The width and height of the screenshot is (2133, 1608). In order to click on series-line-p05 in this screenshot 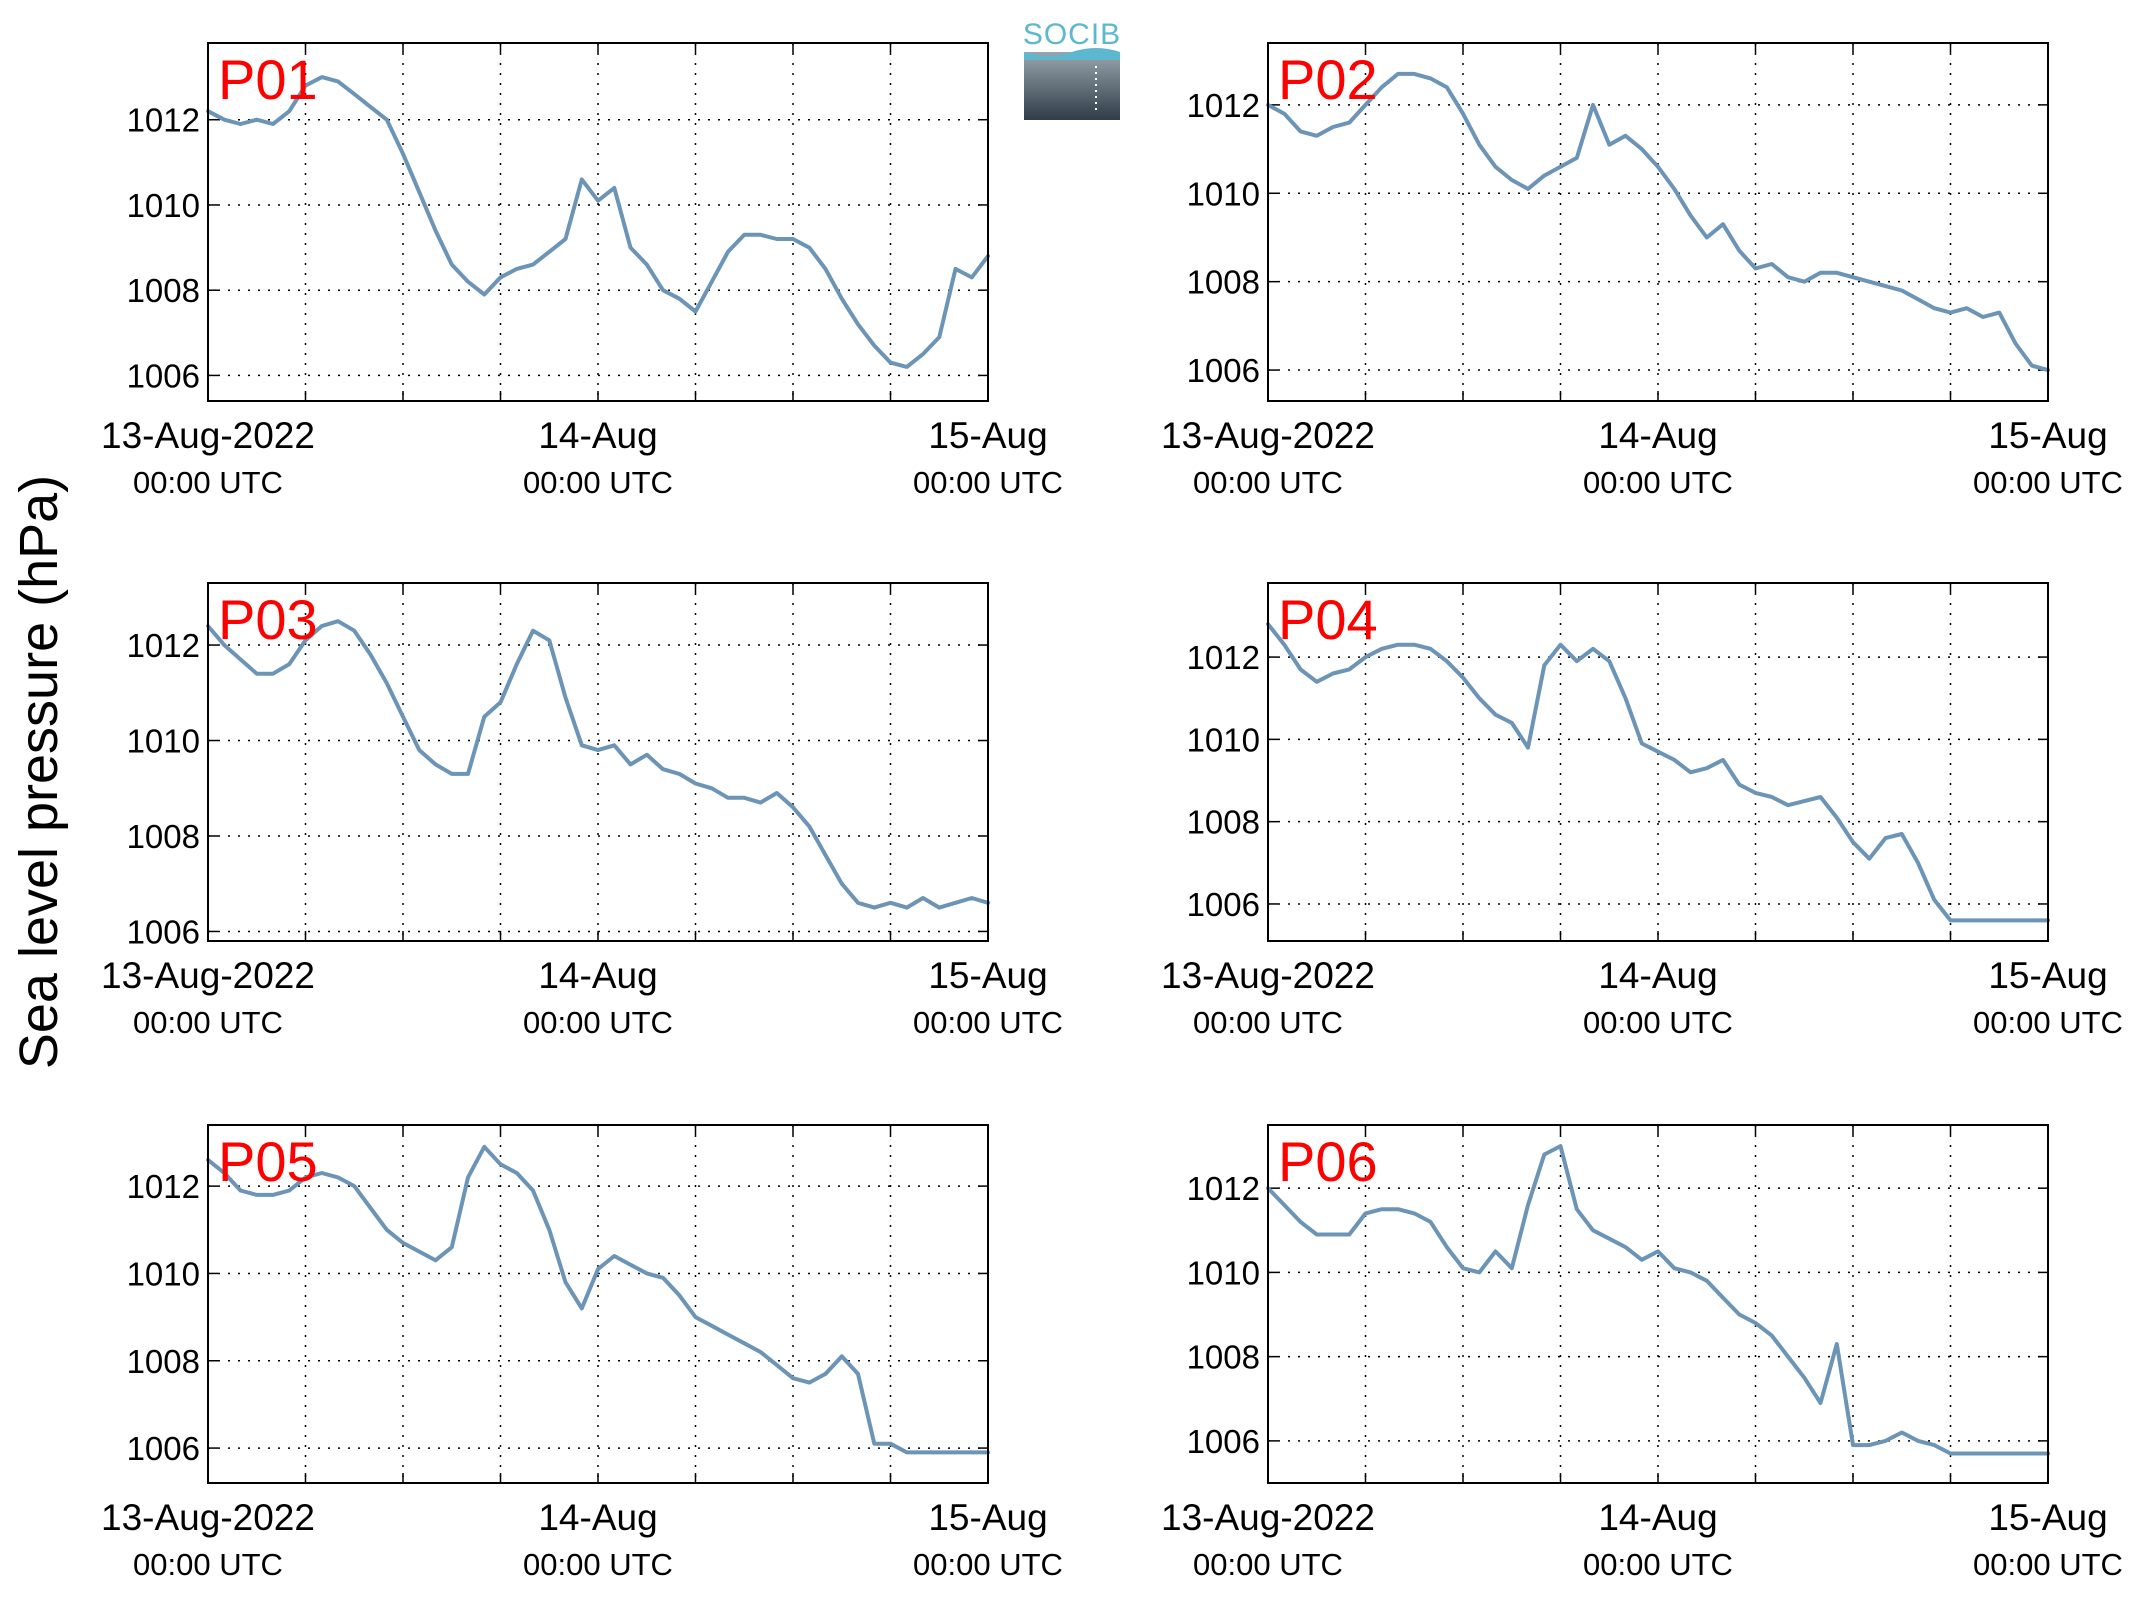, I will do `click(598, 1299)`.